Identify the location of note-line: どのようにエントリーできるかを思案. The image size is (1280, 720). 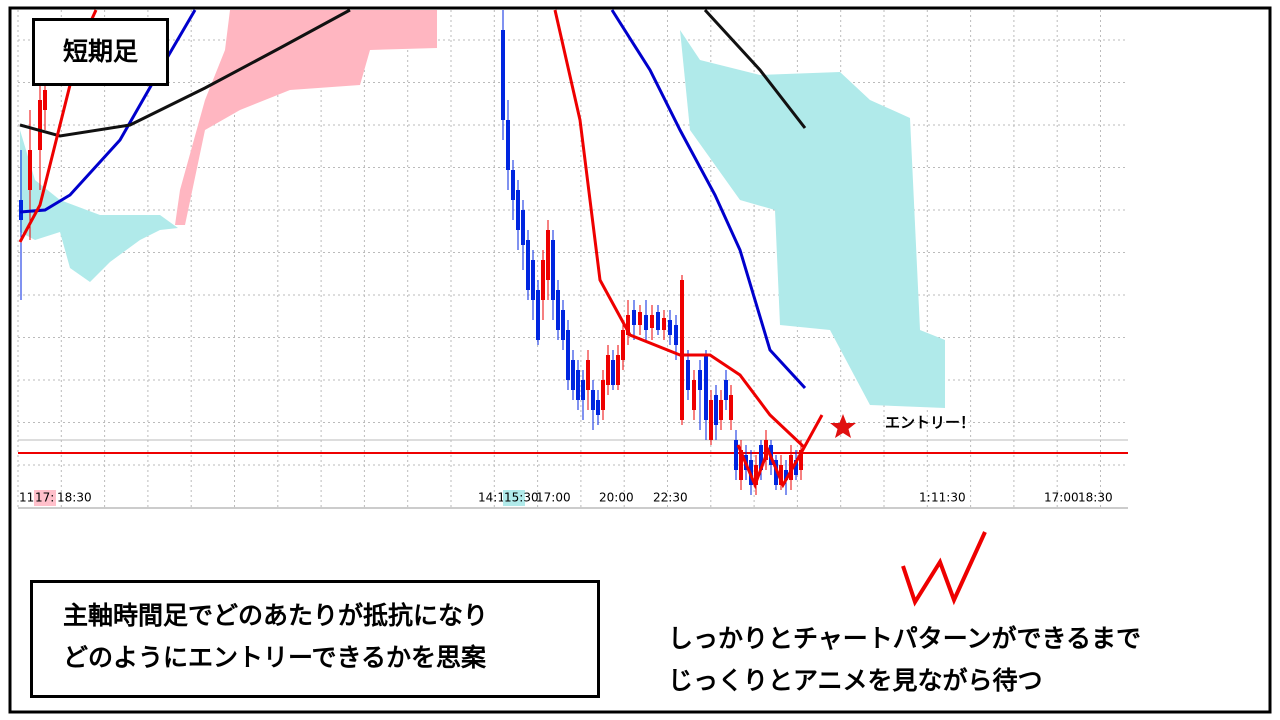
(275, 657).